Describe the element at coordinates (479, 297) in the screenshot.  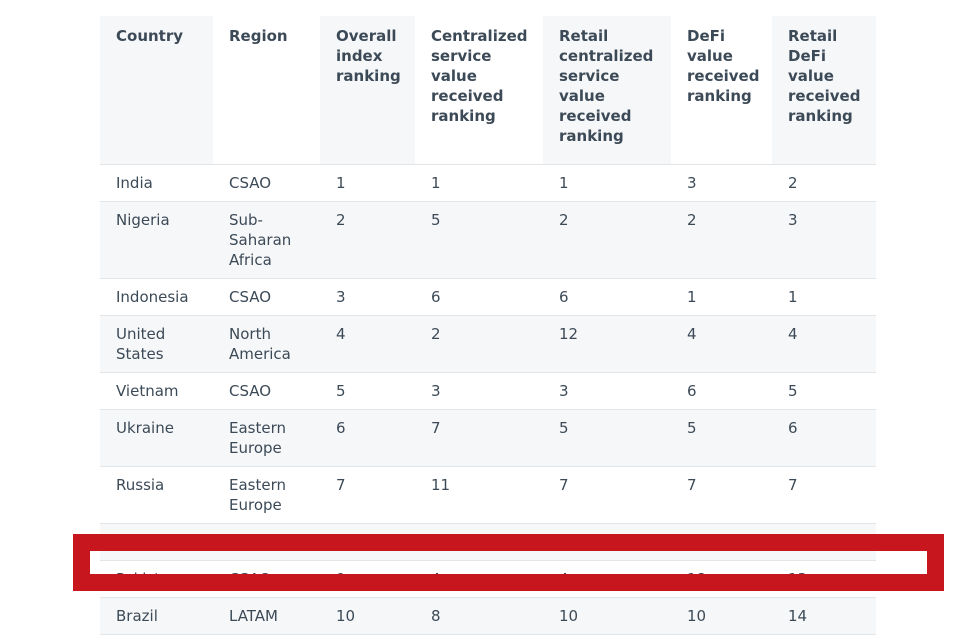
I see `cell-centralized: 6` at that location.